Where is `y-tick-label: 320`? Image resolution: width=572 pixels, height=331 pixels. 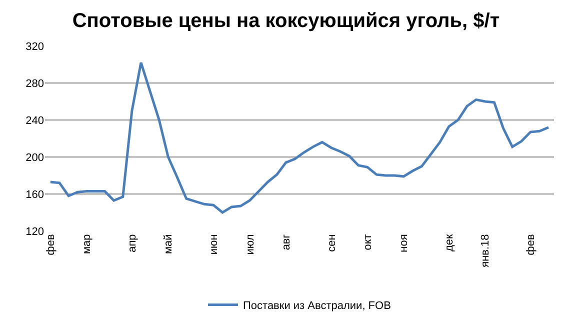 y-tick-label: 320 is located at coordinates (35, 46).